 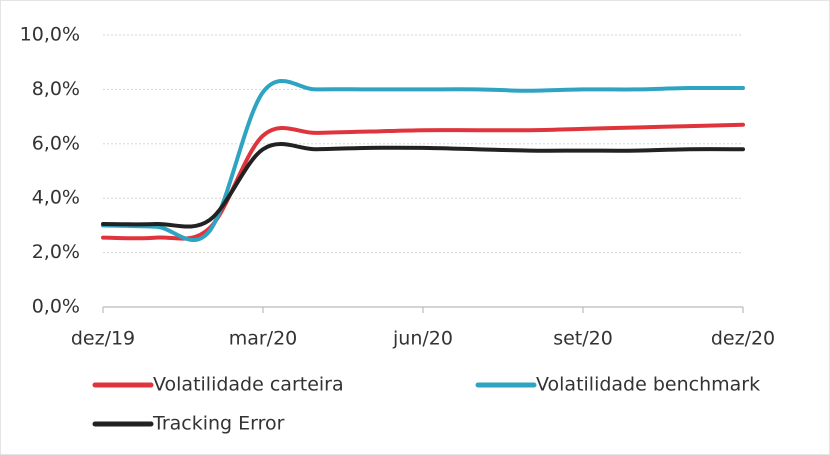 What do you see at coordinates (218, 424) in the screenshot?
I see `legend-label: Tracking Error` at bounding box center [218, 424].